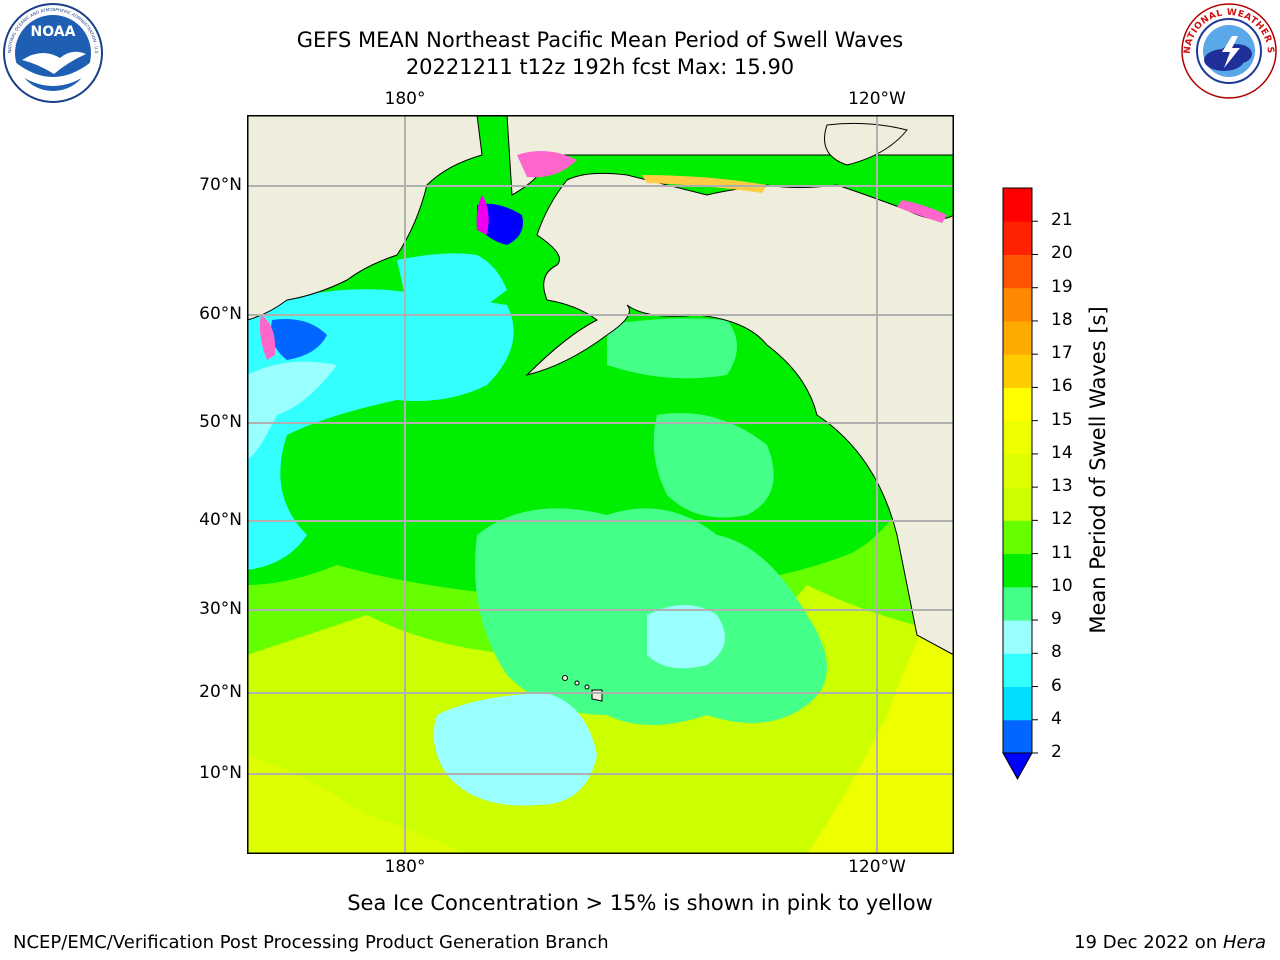  I want to click on colorbar-tick-label: 14, so click(1062, 452).